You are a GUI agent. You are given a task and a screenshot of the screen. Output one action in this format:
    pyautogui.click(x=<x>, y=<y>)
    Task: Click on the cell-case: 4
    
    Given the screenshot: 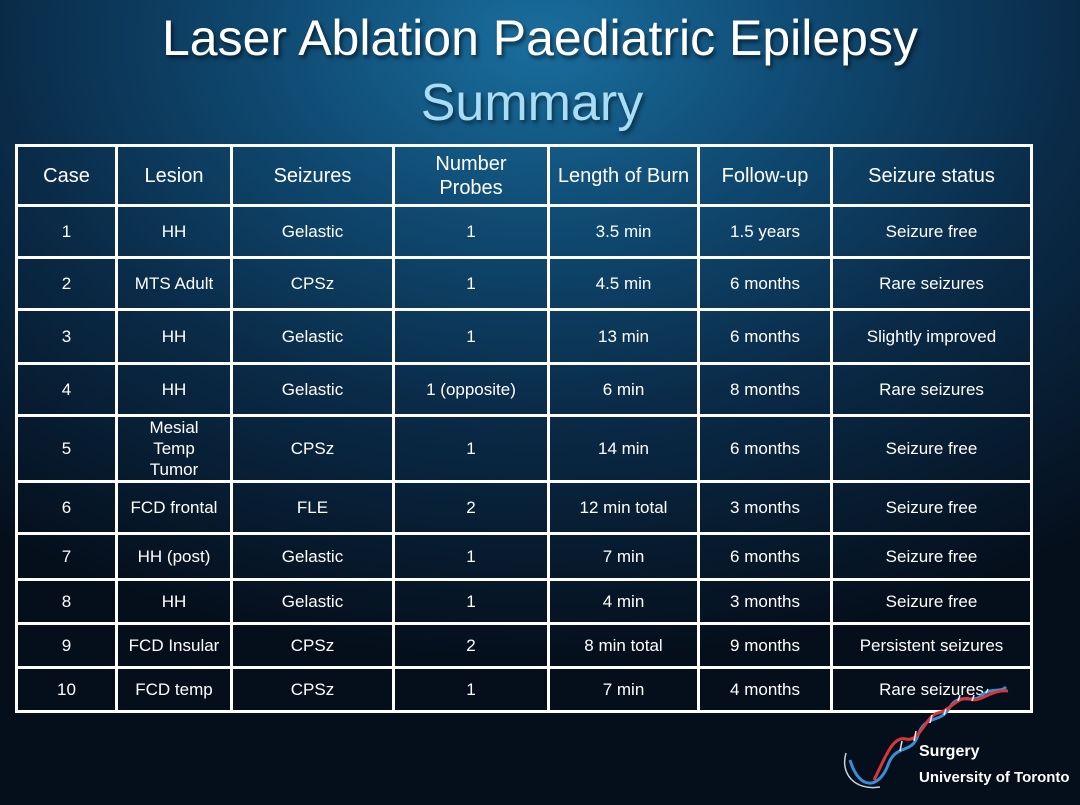 What is the action you would take?
    pyautogui.click(x=66, y=389)
    